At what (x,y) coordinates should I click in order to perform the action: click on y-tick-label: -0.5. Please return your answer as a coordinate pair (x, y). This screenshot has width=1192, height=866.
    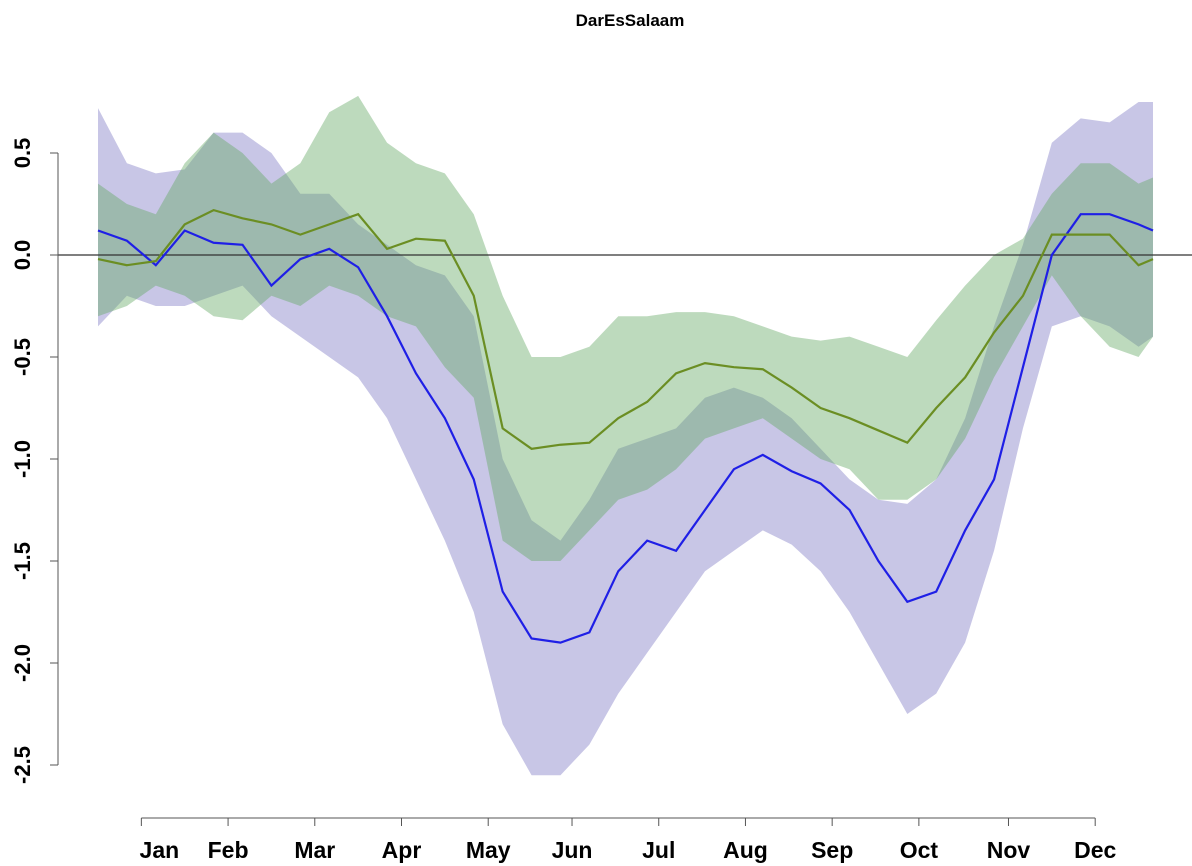
    Looking at the image, I should click on (22, 357).